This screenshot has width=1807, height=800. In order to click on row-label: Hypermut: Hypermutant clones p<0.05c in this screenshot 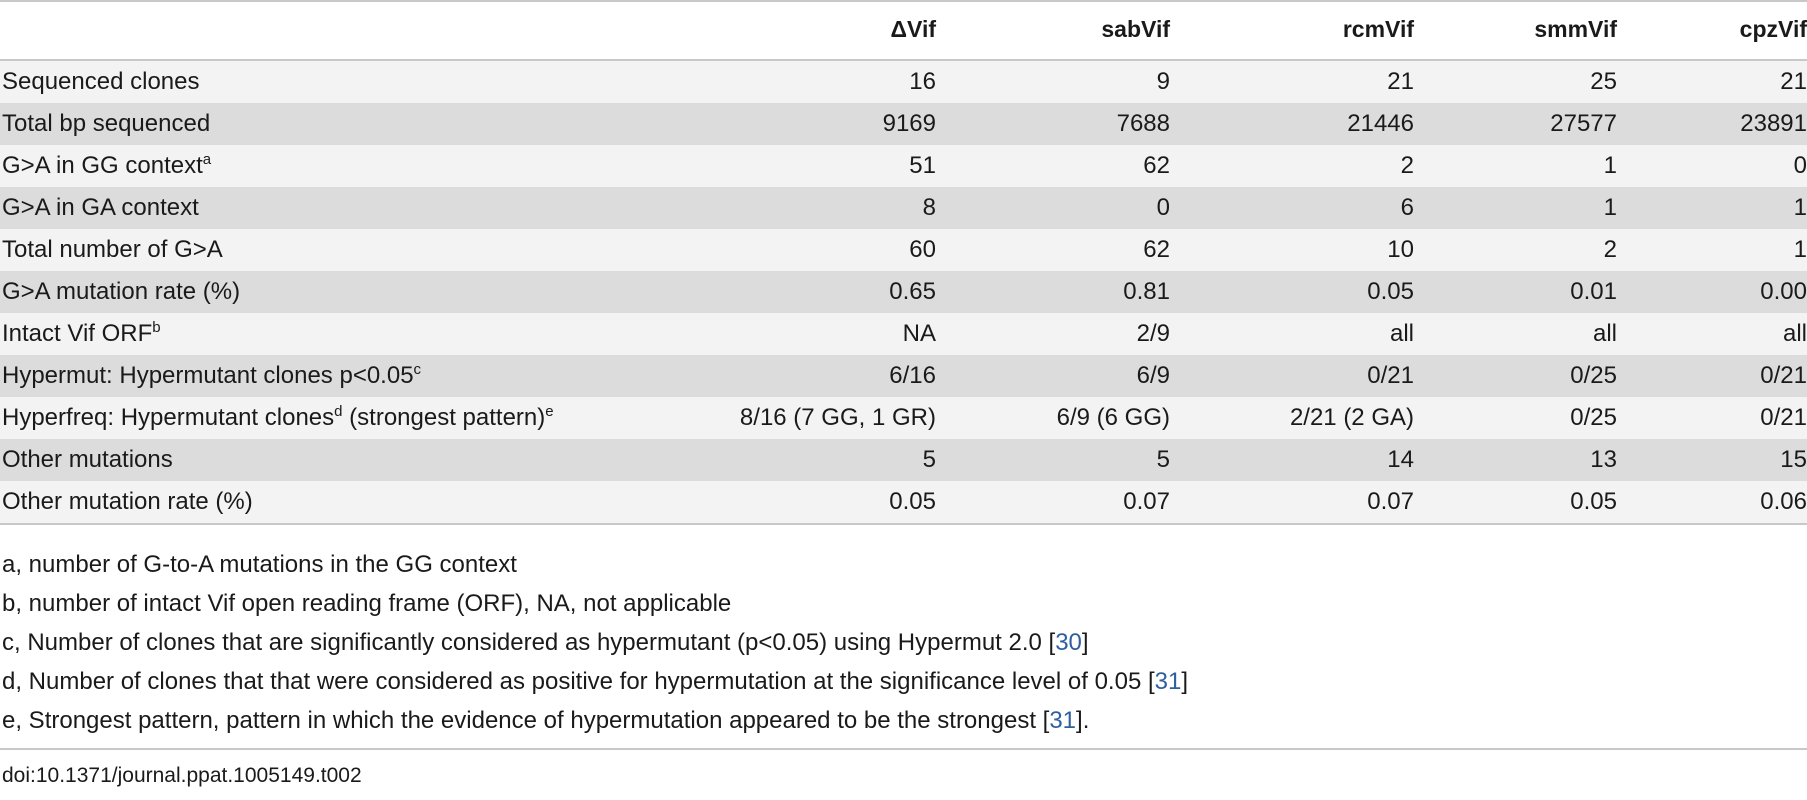, I will do `click(328, 376)`.